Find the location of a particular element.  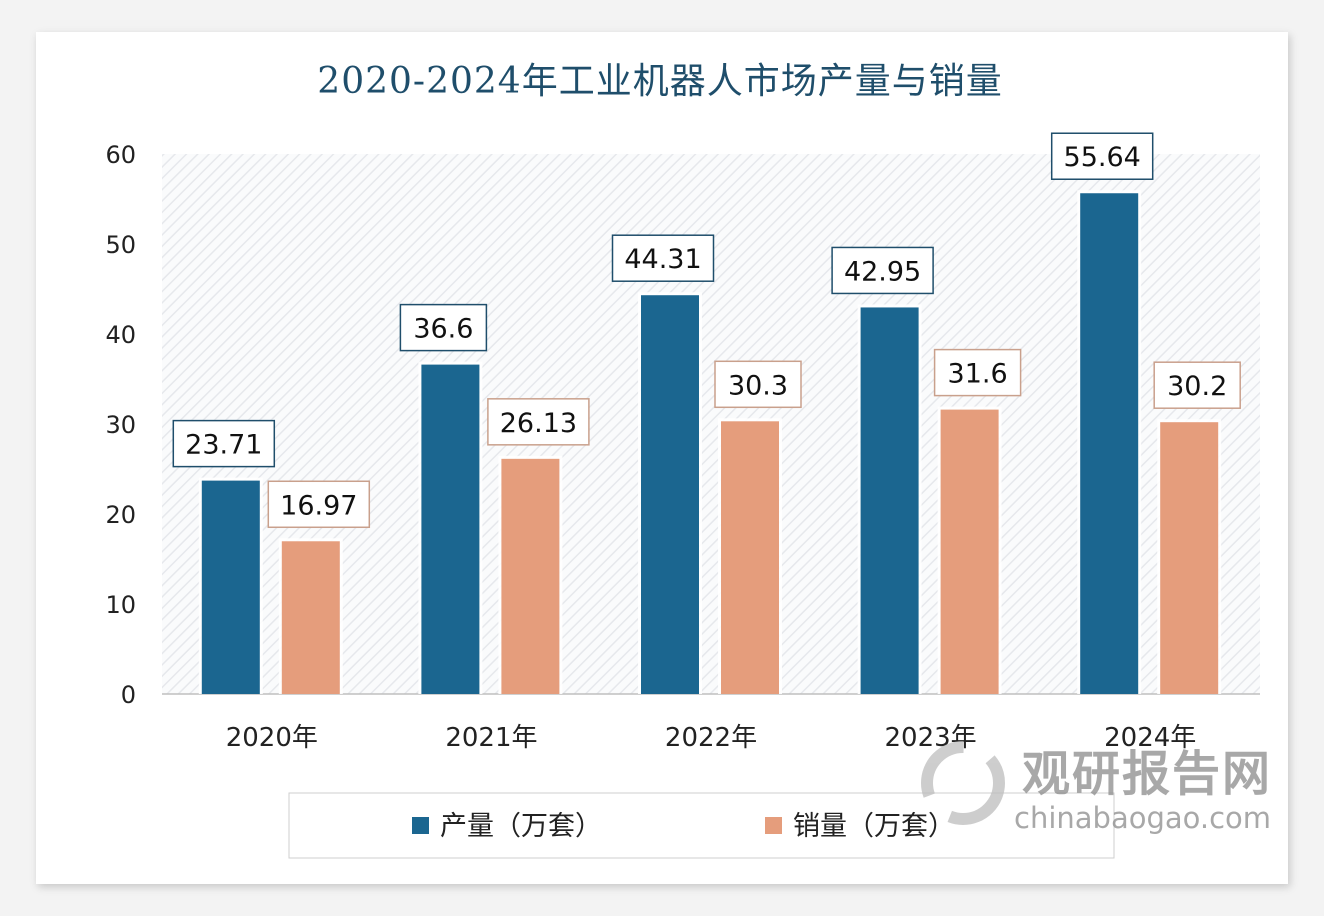

data-label: 36.6 is located at coordinates (443, 329).